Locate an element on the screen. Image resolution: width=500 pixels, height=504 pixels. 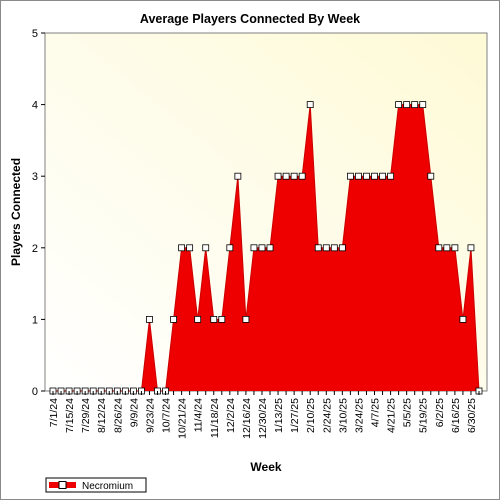
x-tick-label: 2/10/25 is located at coordinates (311, 415).